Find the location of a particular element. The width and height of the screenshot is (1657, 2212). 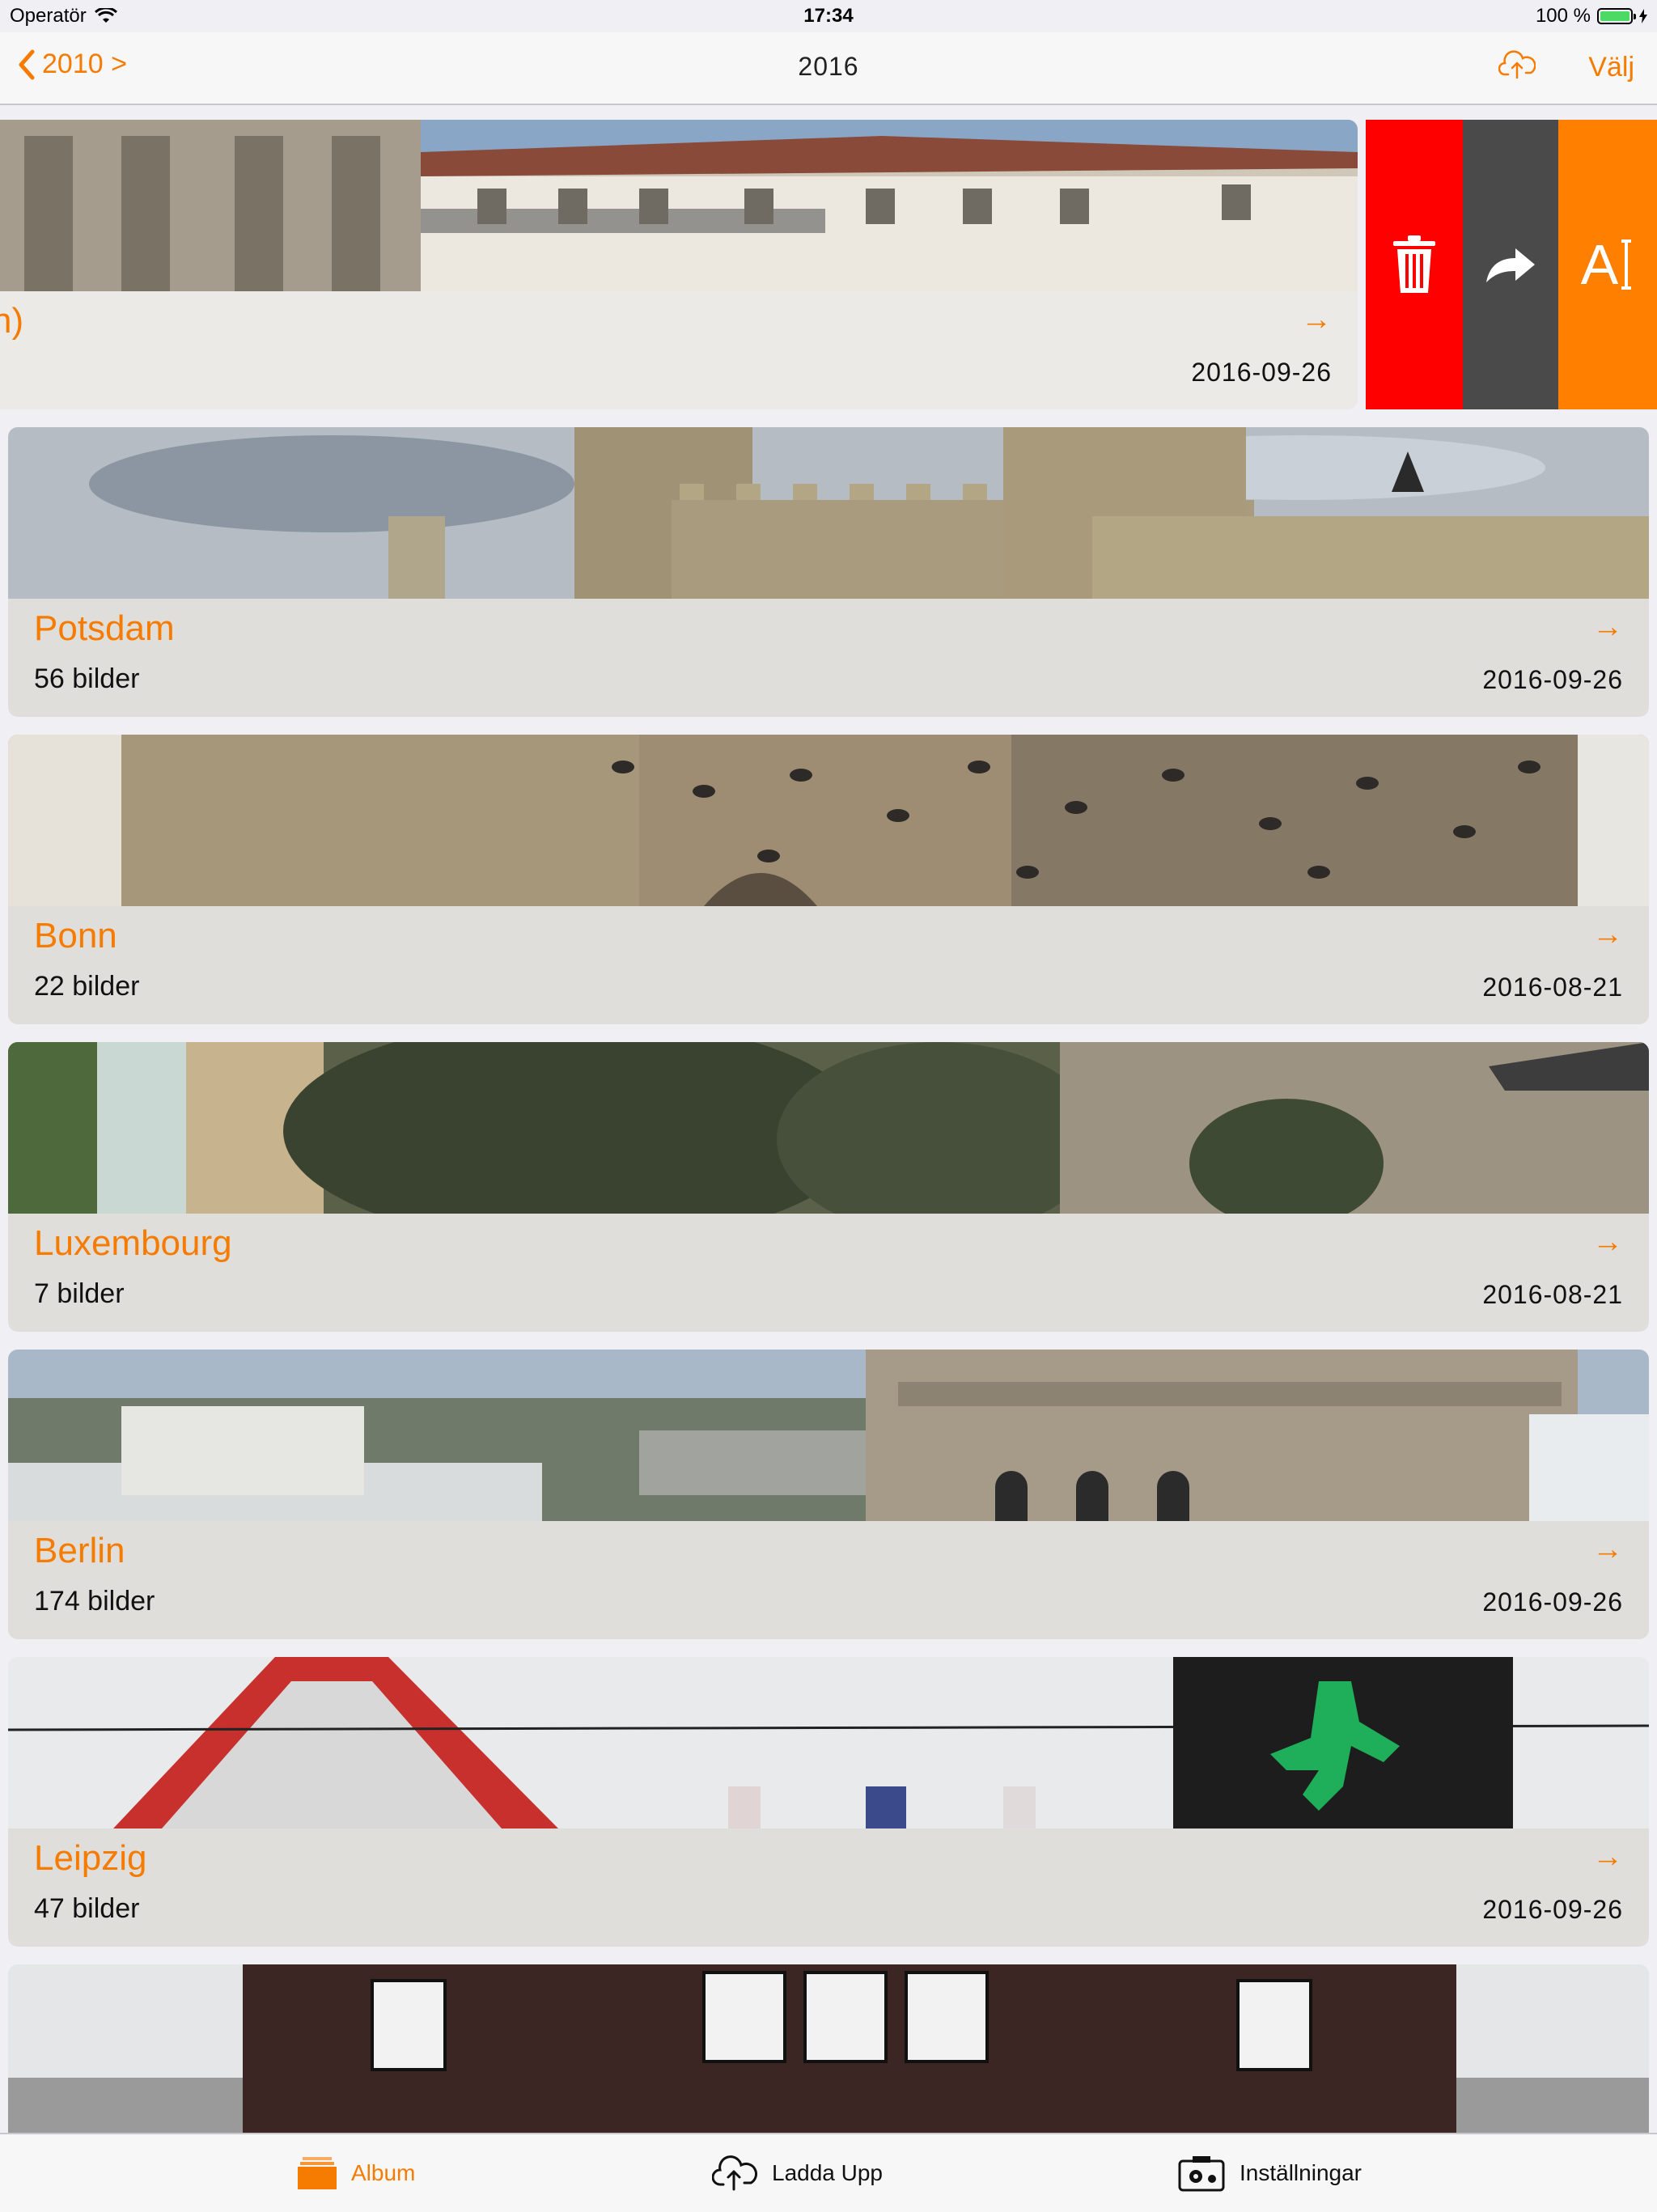

rename-icon: A is located at coordinates (1608, 264).